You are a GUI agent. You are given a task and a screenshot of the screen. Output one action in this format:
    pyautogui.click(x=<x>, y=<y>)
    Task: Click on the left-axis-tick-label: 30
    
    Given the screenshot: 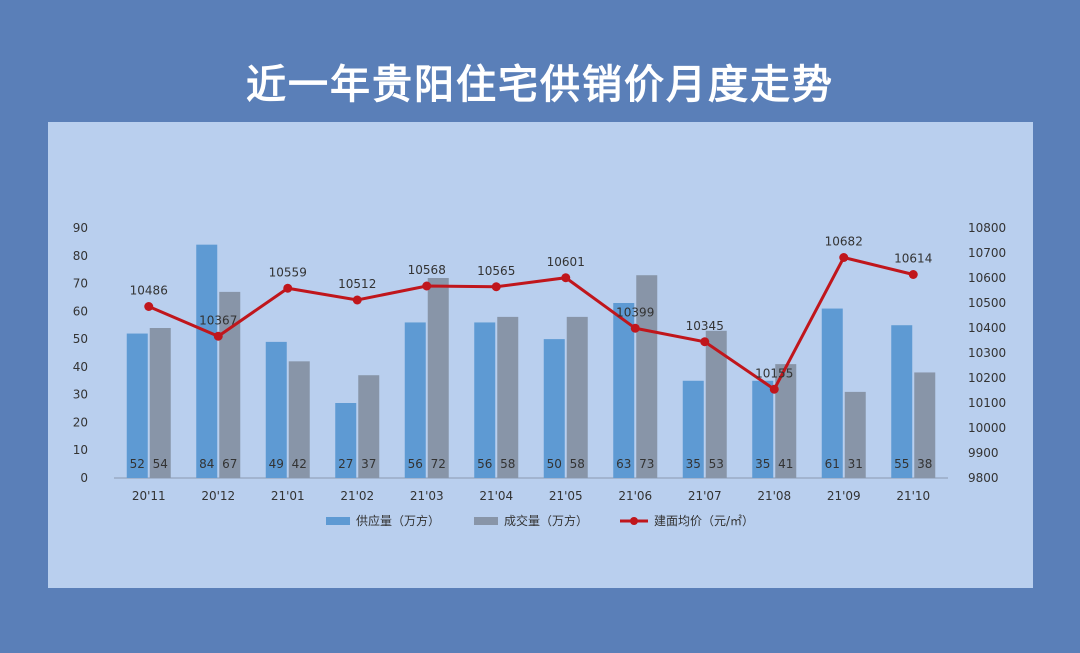 What is the action you would take?
    pyautogui.click(x=80, y=395)
    